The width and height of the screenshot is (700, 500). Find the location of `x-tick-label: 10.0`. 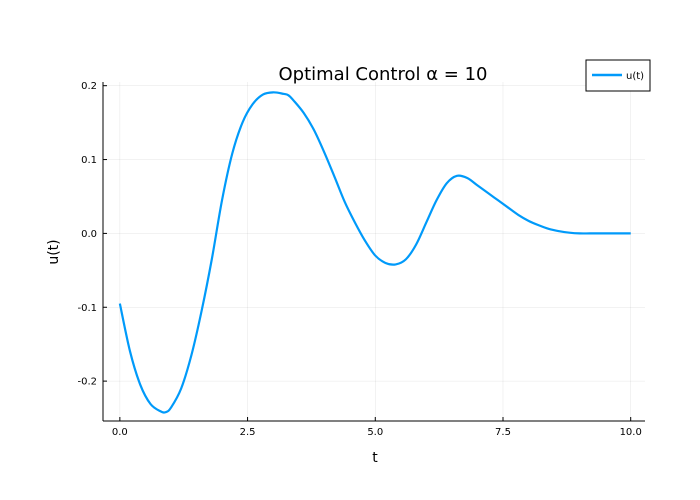

x-tick-label: 10.0 is located at coordinates (631, 432).